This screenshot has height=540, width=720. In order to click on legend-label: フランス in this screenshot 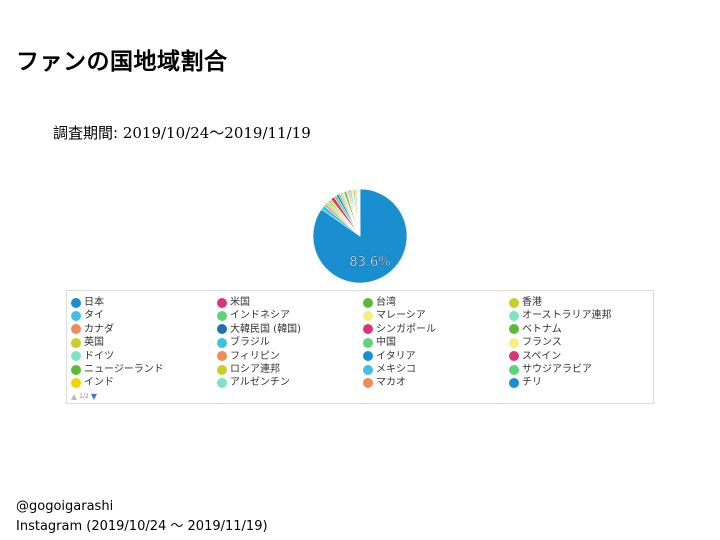, I will do `click(542, 343)`.